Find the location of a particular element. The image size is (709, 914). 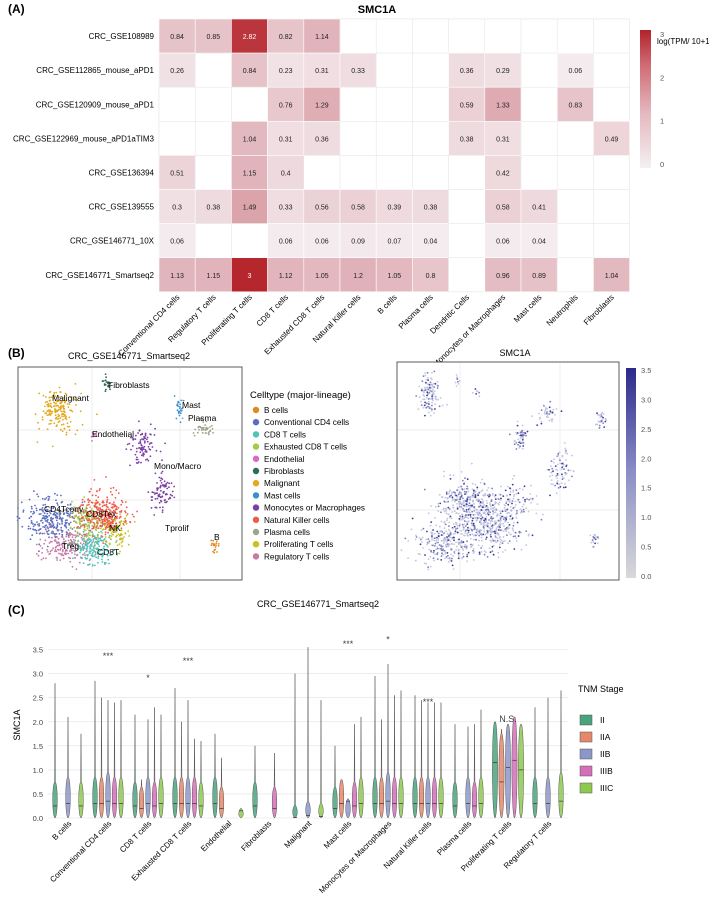

celltype-legend-label: Fibroblasts is located at coordinates (284, 471).